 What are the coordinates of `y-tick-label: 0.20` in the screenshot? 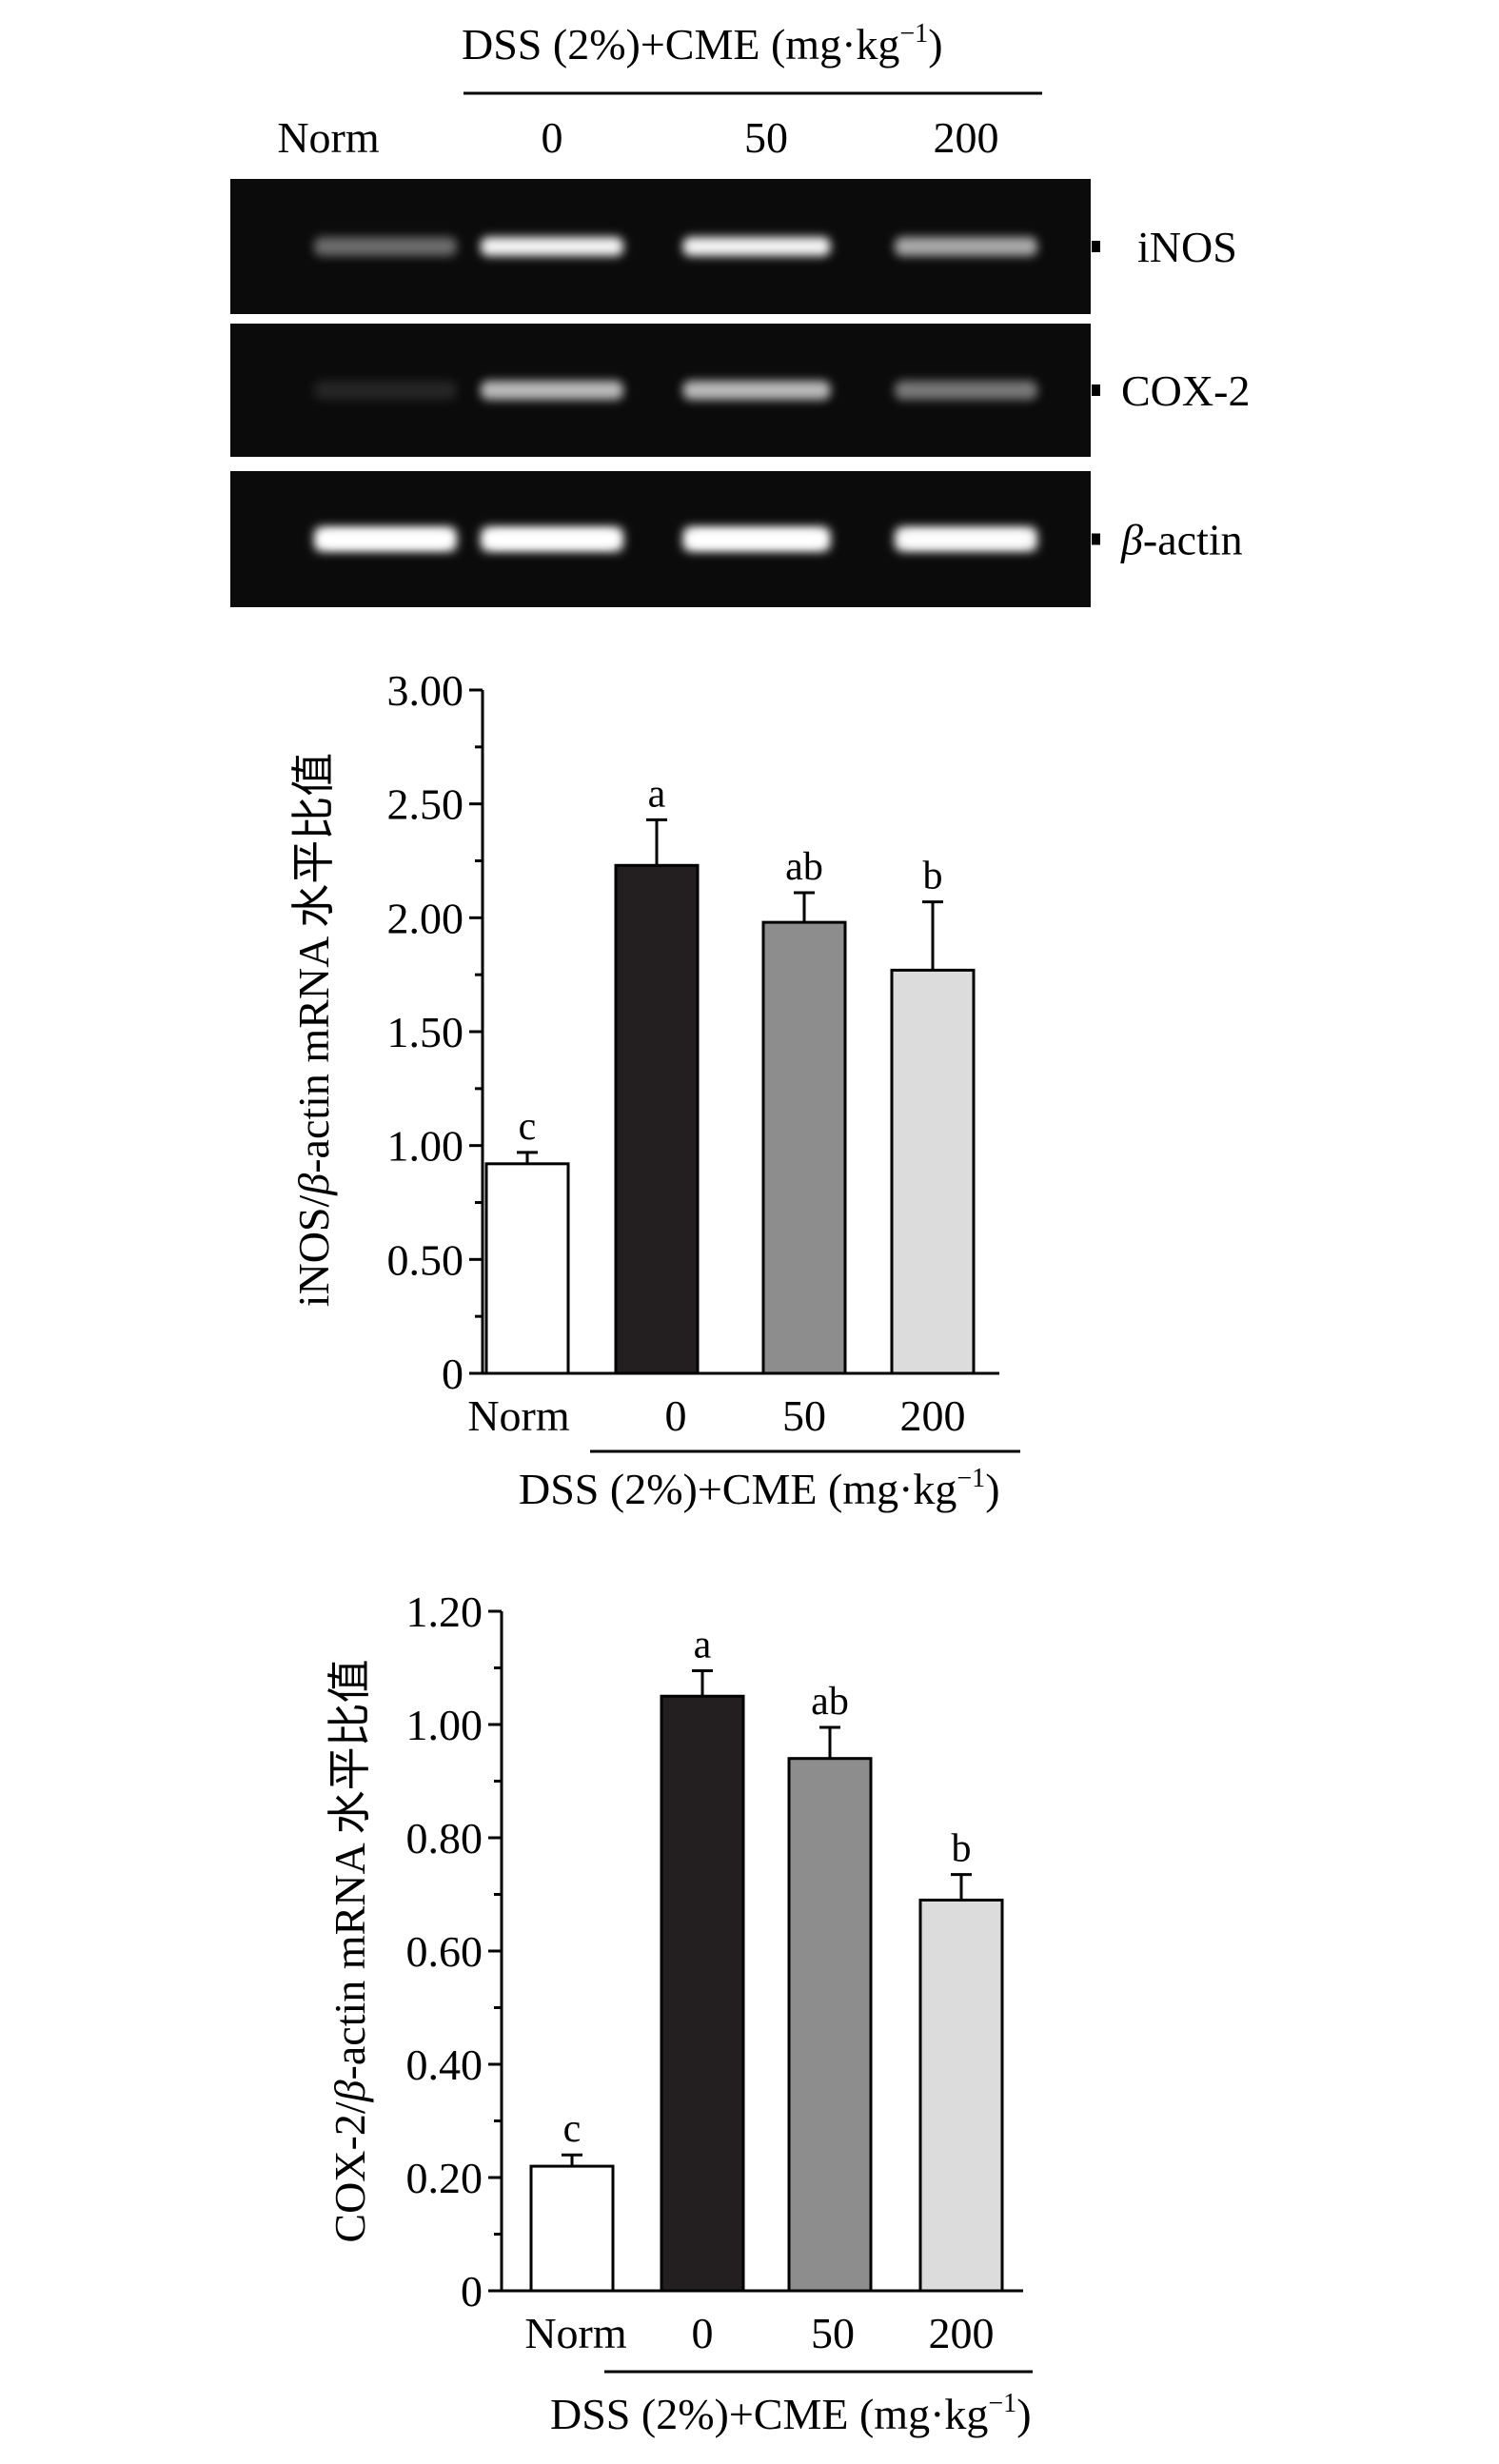 It's located at (445, 2178).